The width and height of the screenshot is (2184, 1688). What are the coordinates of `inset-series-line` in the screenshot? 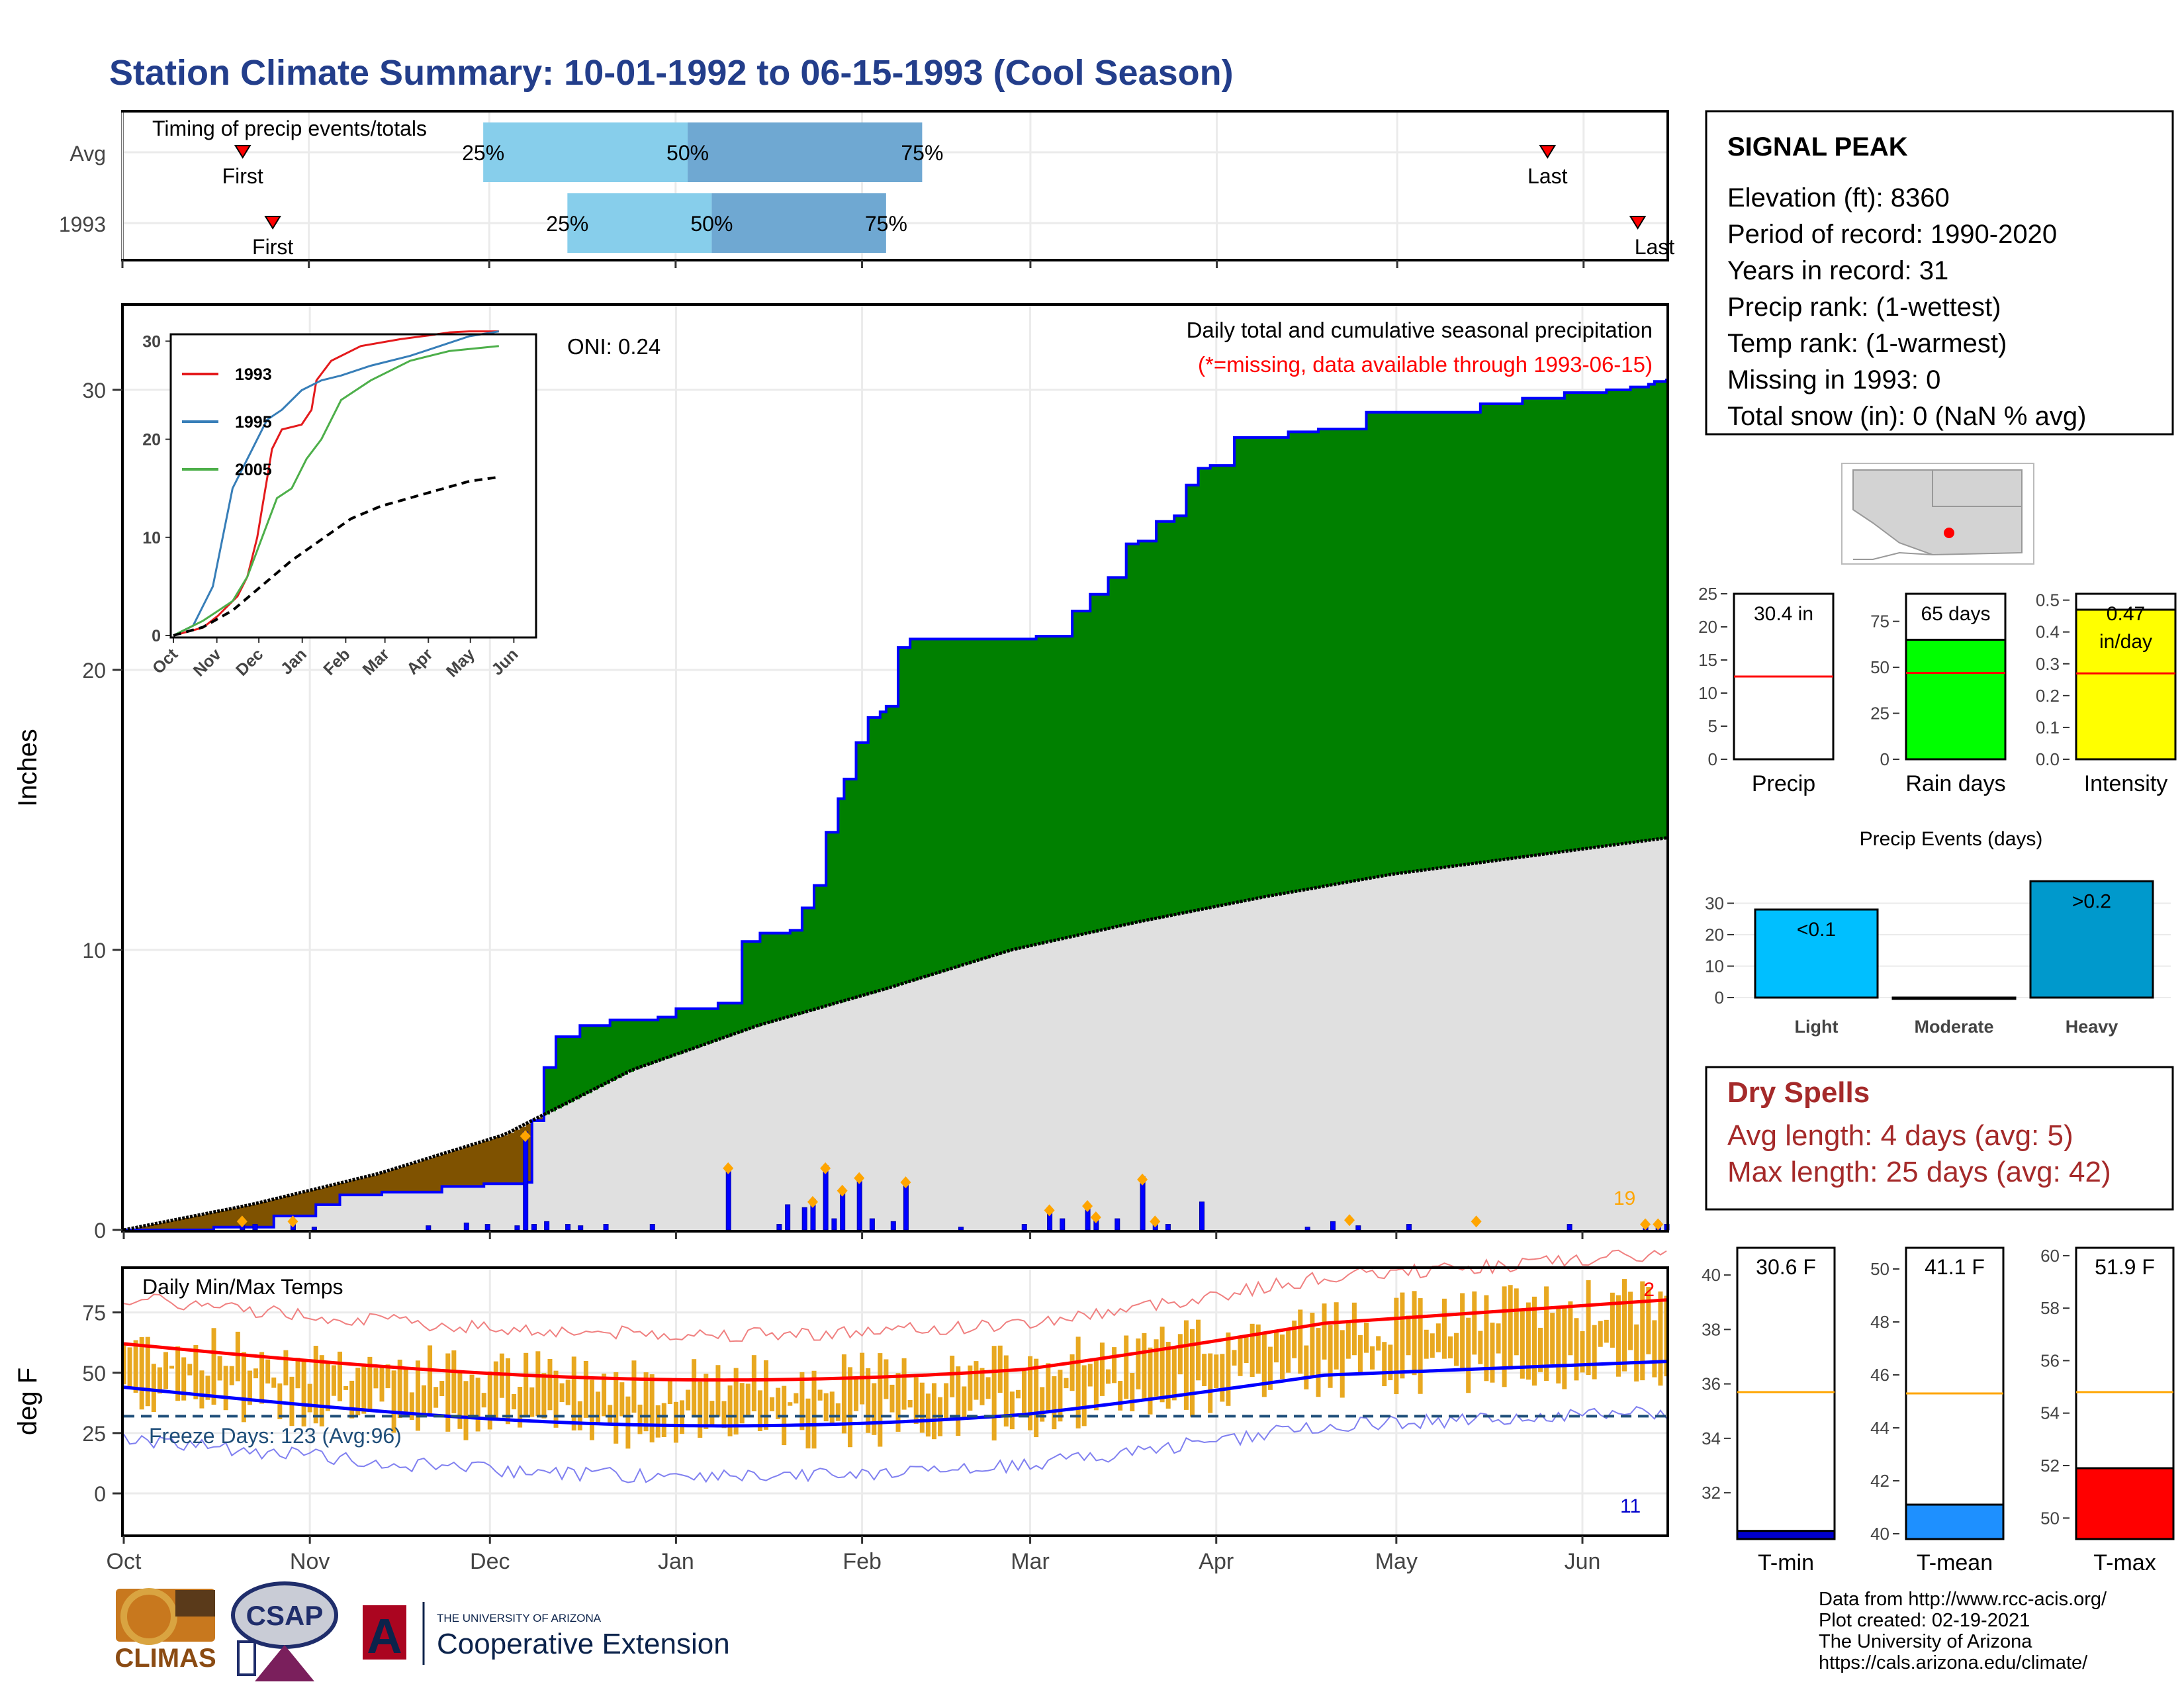 It's located at (336, 491).